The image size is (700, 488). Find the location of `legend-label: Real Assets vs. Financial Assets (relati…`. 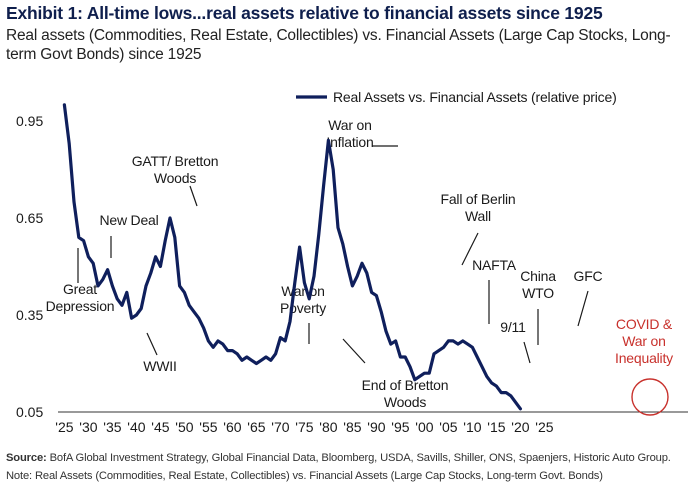

legend-label: Real Assets vs. Financial Assets (relati… is located at coordinates (475, 97).